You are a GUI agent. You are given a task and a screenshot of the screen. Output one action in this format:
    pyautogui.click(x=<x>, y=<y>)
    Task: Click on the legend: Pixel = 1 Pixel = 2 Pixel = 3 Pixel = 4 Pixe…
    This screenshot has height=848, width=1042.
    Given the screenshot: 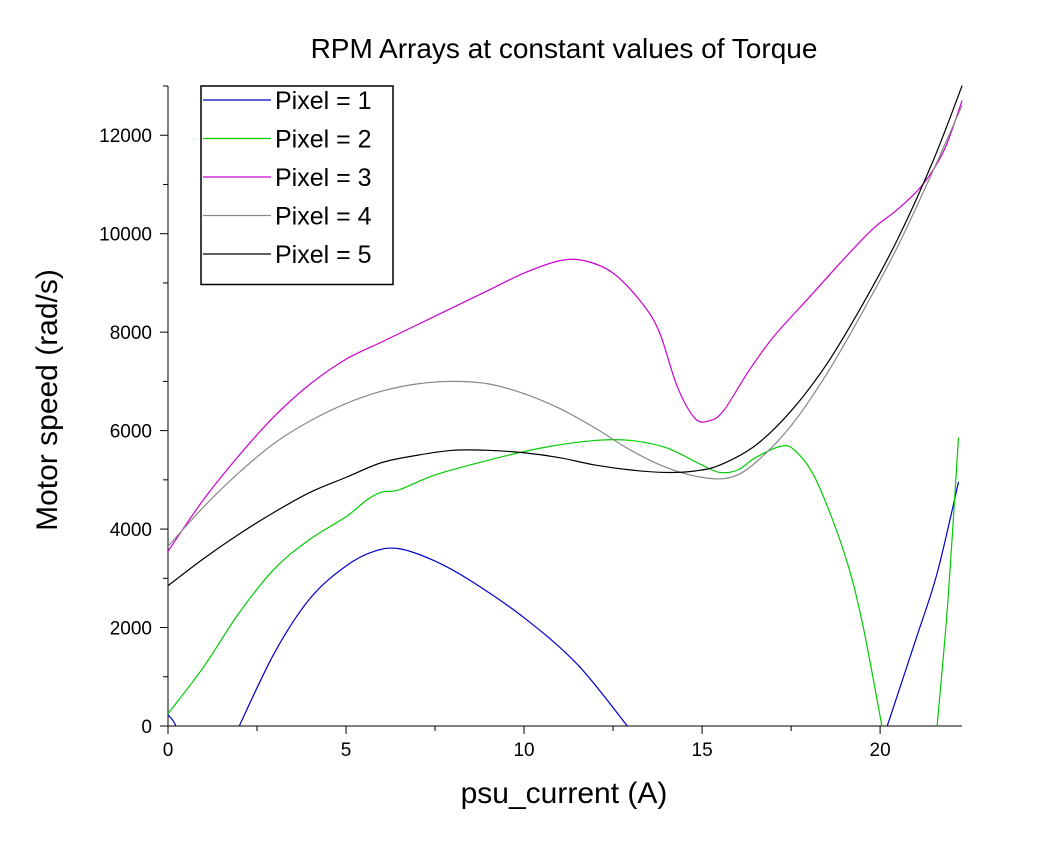 What is the action you would take?
    pyautogui.click(x=297, y=185)
    